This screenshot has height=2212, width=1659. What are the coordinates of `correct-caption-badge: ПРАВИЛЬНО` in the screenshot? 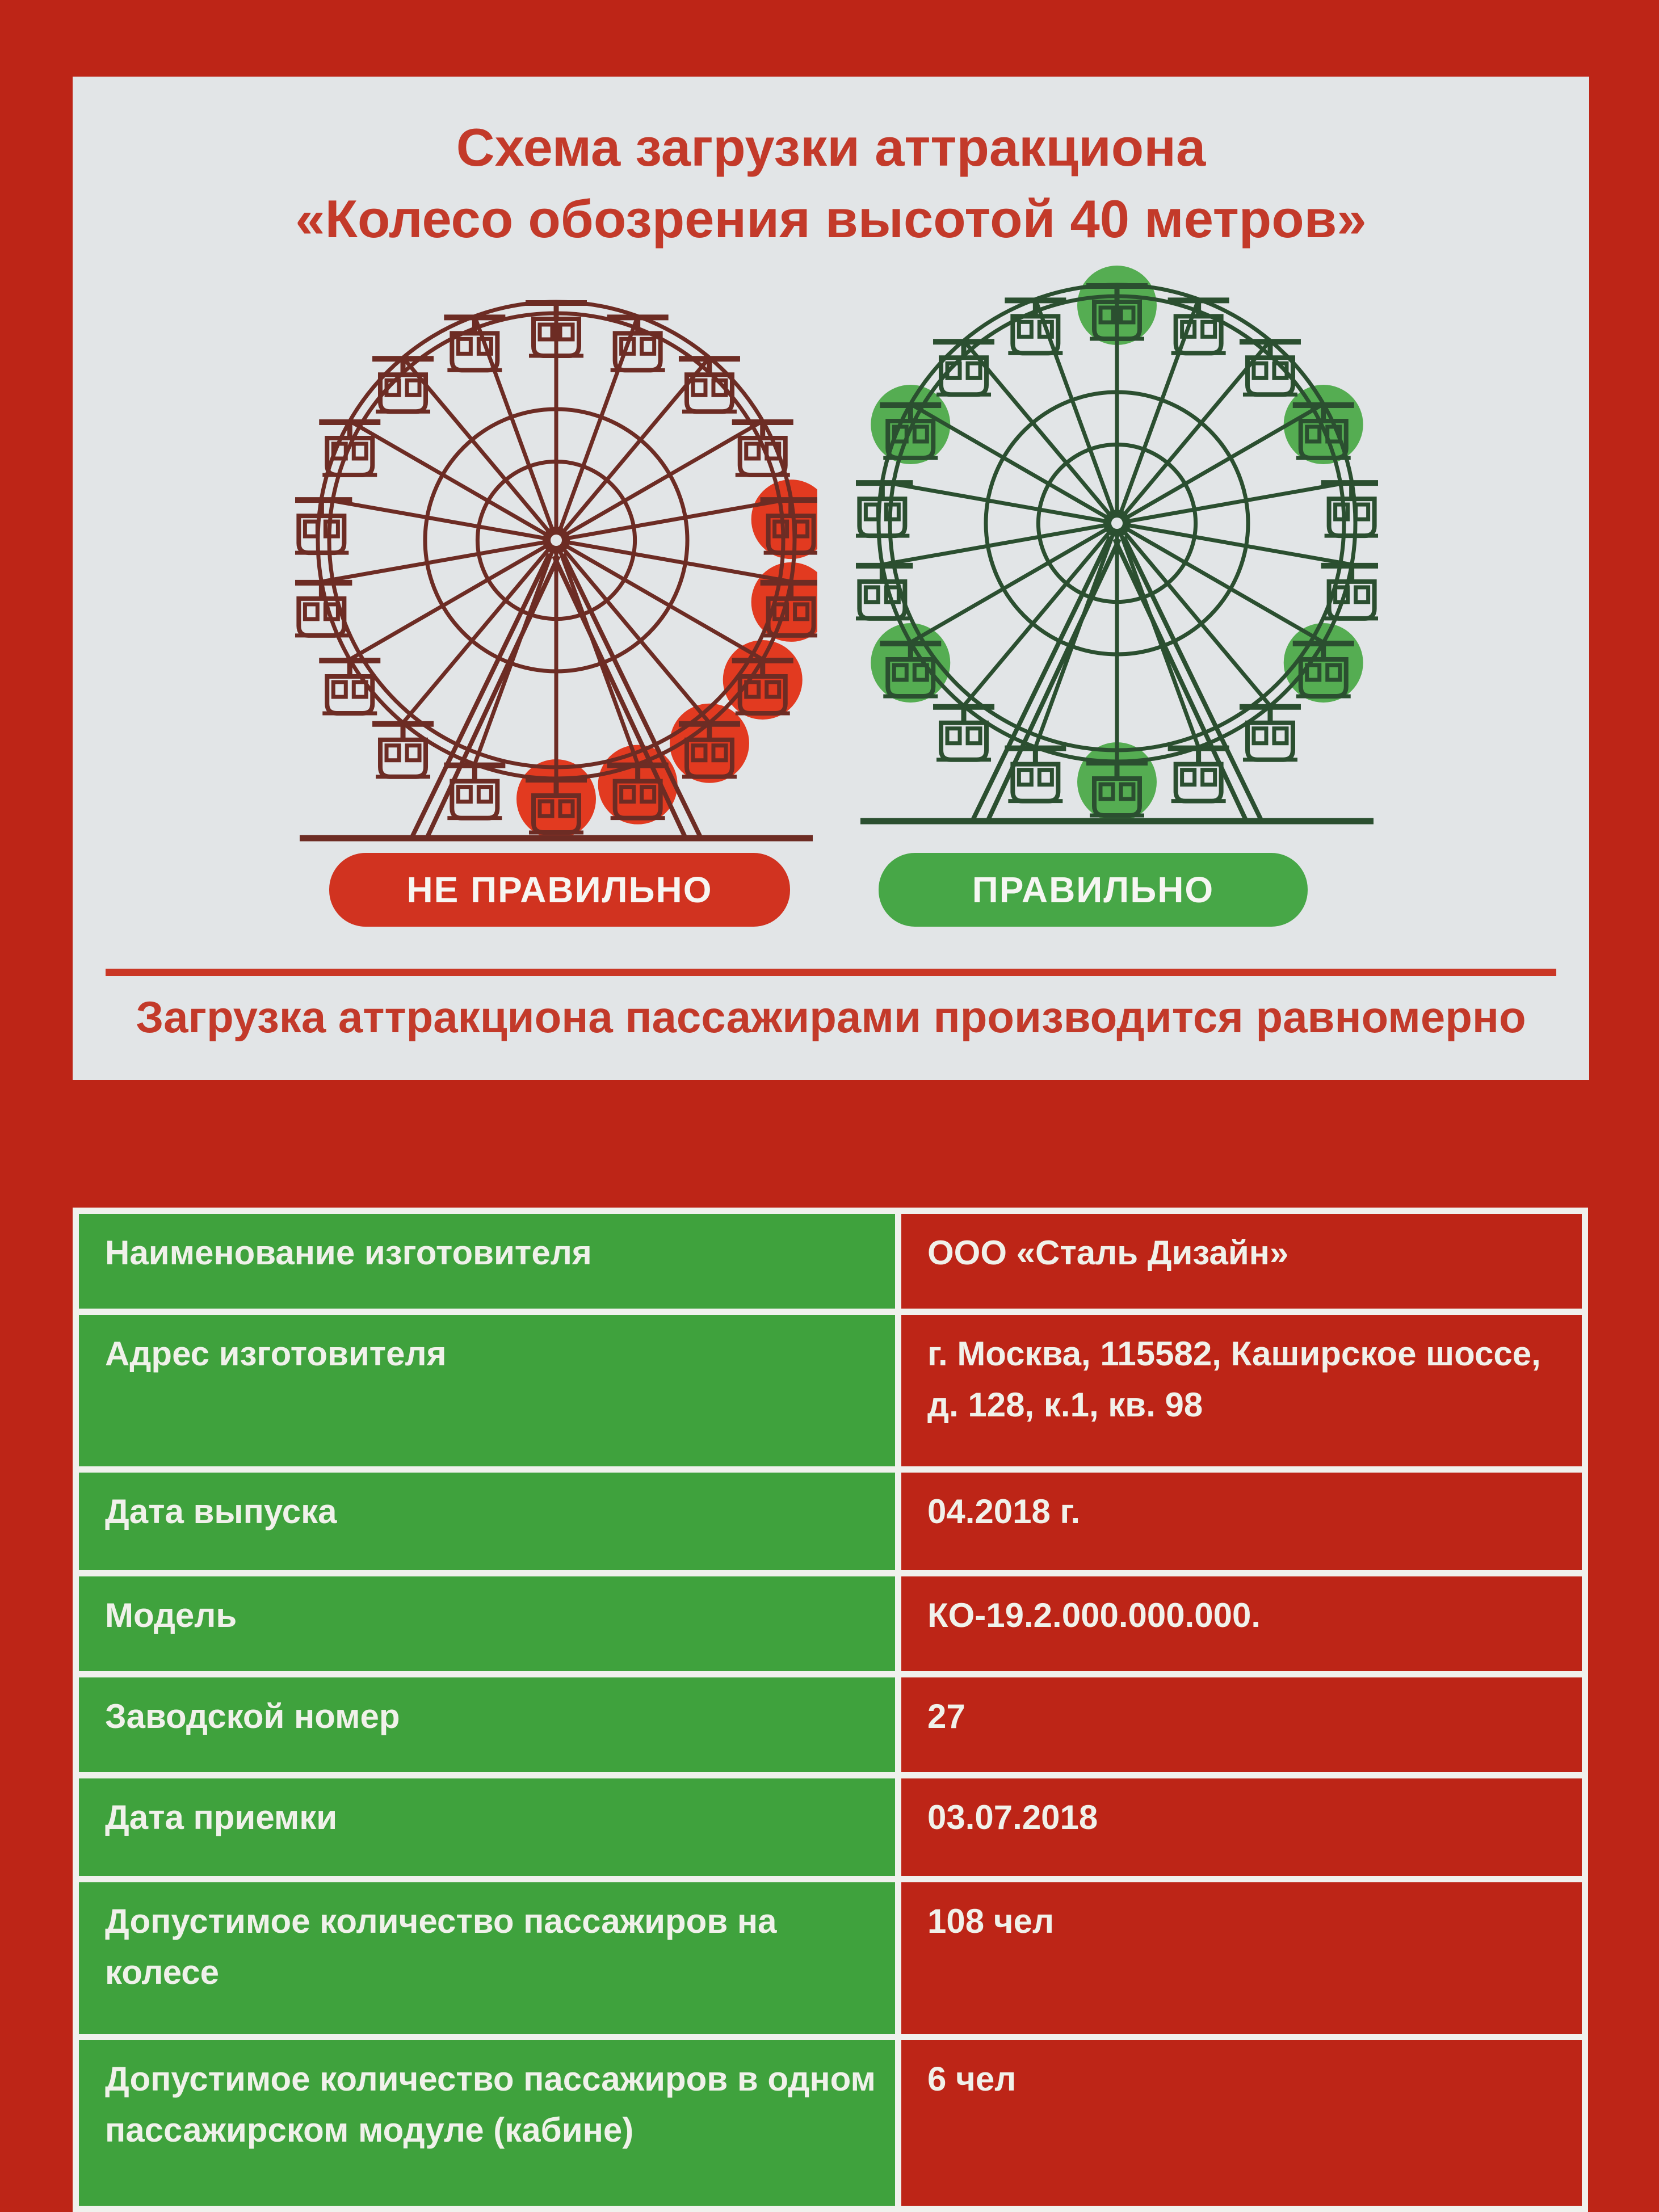 It's located at (1093, 890).